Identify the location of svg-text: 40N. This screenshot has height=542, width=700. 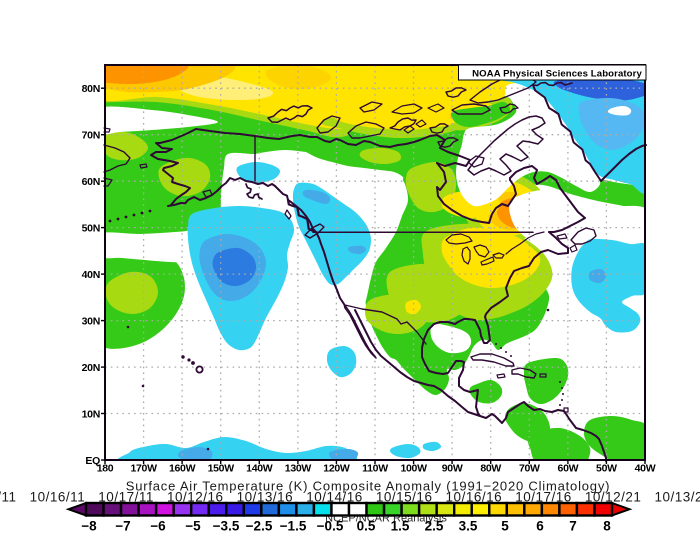
(91, 275).